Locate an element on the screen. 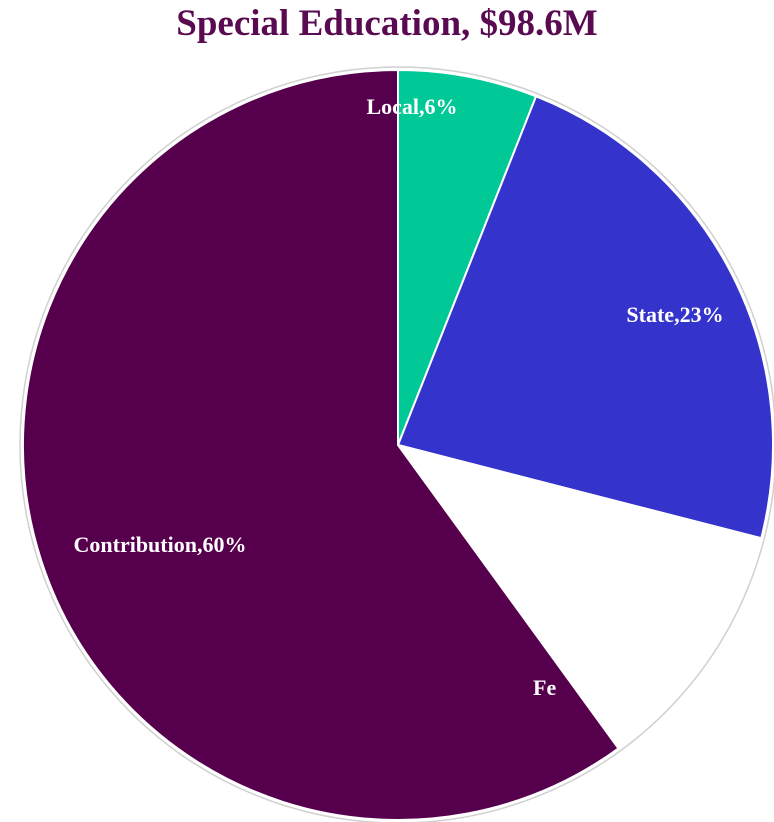 The width and height of the screenshot is (774, 822). slice-label-state: State,23% is located at coordinates (674, 314).